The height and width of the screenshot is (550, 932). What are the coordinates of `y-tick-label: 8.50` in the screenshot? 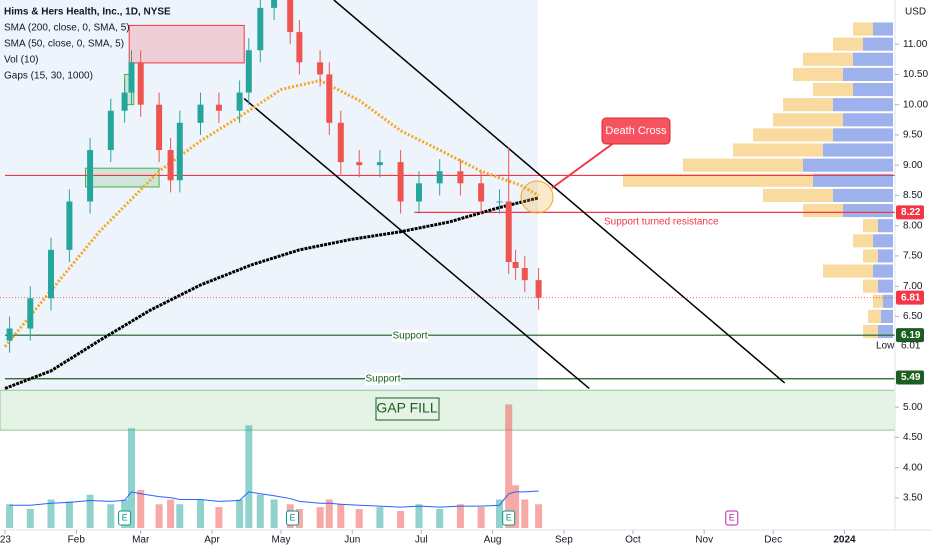 It's located at (913, 195).